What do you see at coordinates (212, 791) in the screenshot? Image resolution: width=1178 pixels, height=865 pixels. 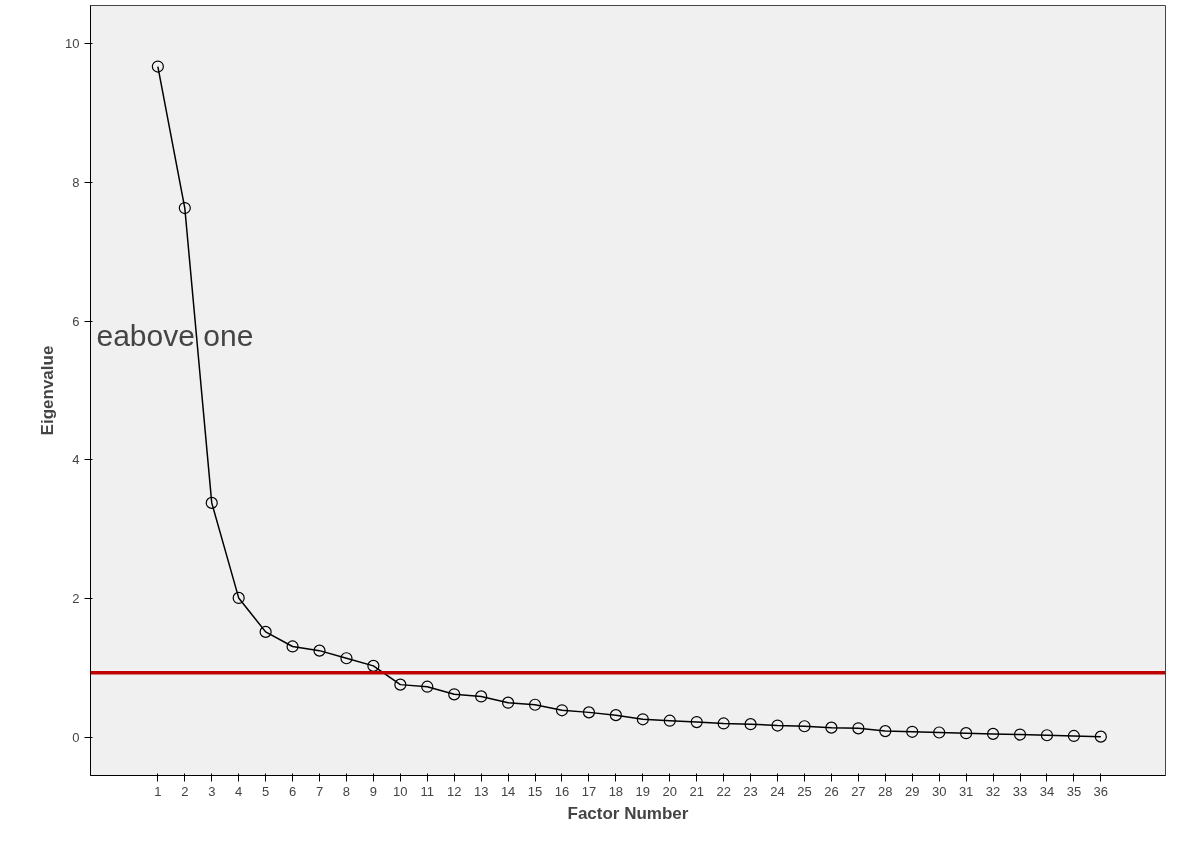 I see `x-tick-label: 3` at bounding box center [212, 791].